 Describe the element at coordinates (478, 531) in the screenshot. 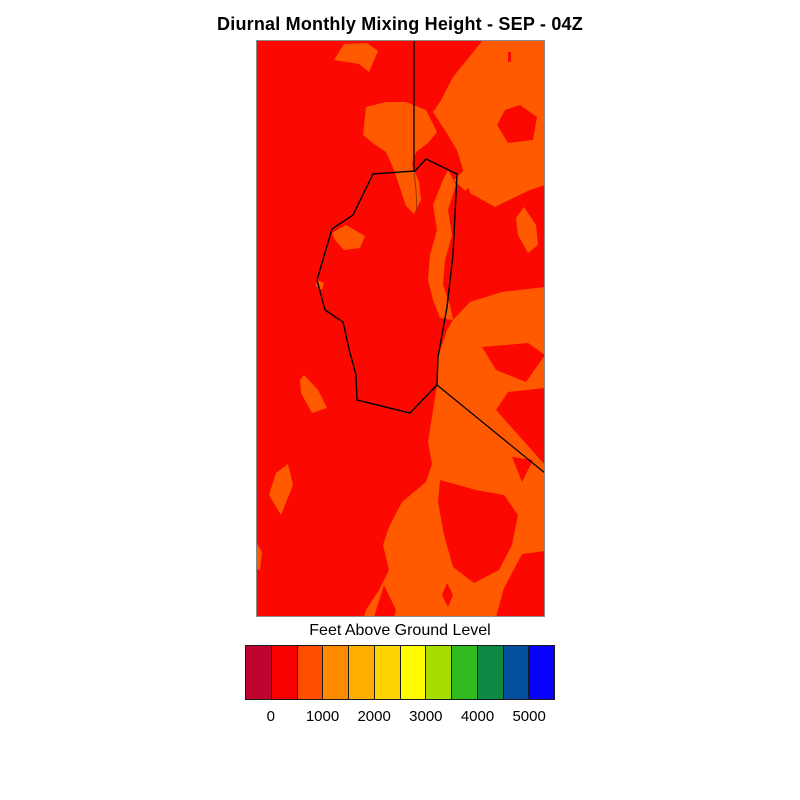

I see `red-blob-bottom-center` at that location.